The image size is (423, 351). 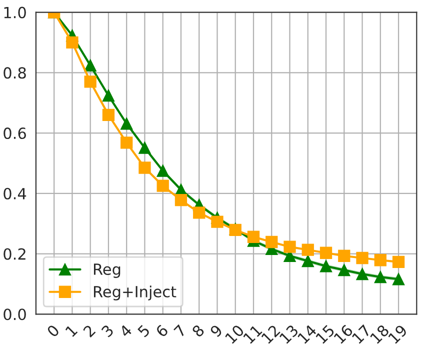 I want to click on x-tick-label: 3, so click(x=107, y=331).